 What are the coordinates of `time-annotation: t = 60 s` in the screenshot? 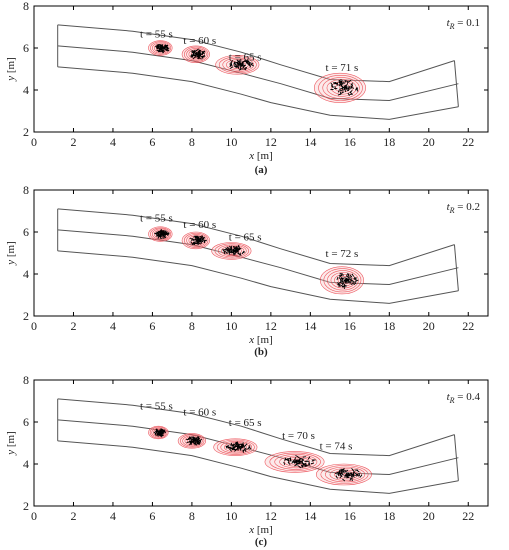 It's located at (199, 225).